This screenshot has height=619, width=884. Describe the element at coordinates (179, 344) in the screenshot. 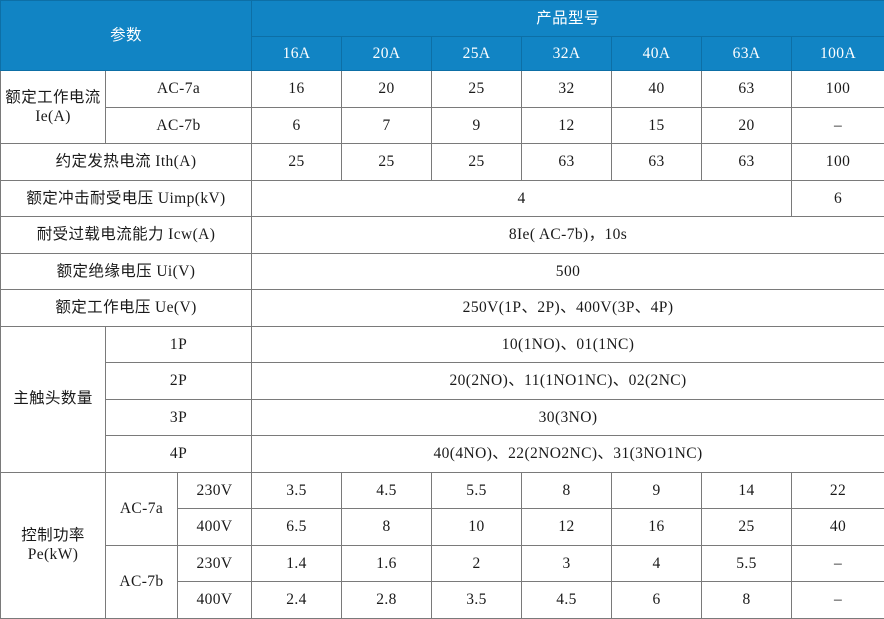

I see `sublabel-main-contacts-1p: 1P` at that location.